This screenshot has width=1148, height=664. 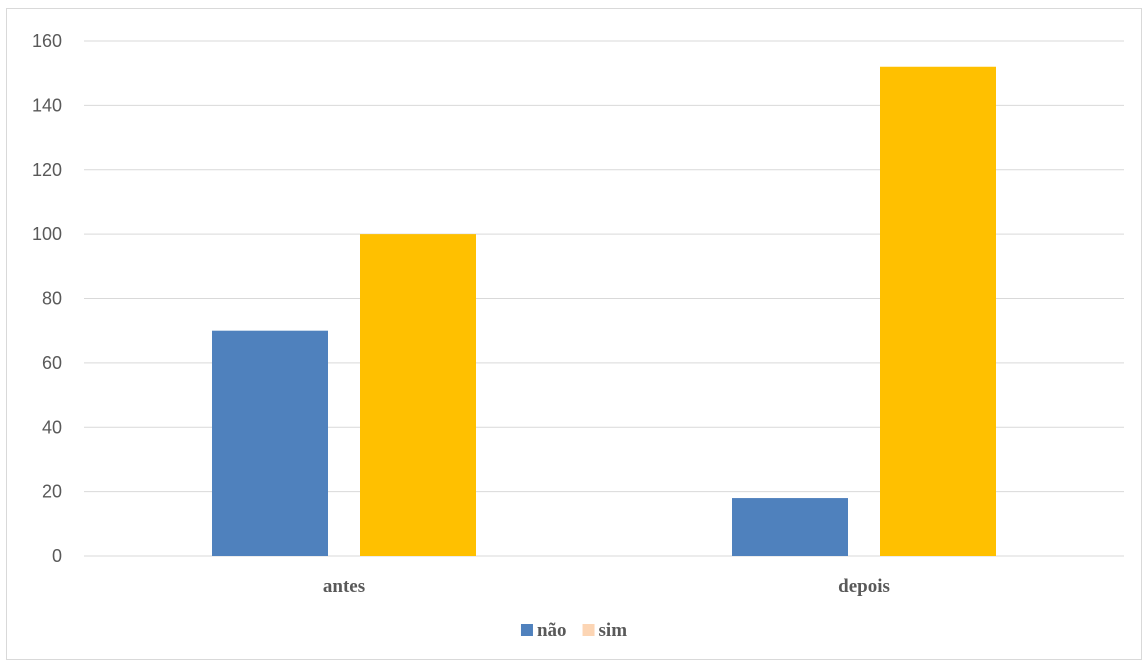 What do you see at coordinates (47, 170) in the screenshot?
I see `y-tick-label: 120` at bounding box center [47, 170].